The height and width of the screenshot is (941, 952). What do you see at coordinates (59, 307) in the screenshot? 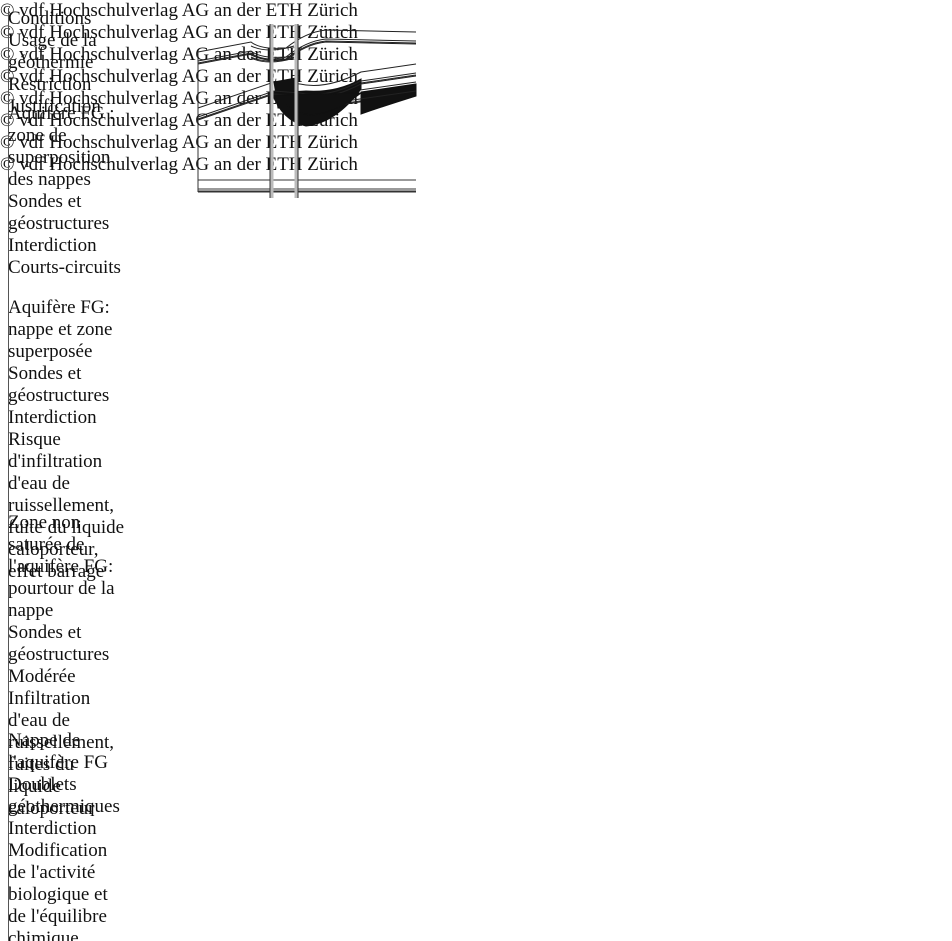
I see `conditions-line: Aquifère FG:` at bounding box center [59, 307].